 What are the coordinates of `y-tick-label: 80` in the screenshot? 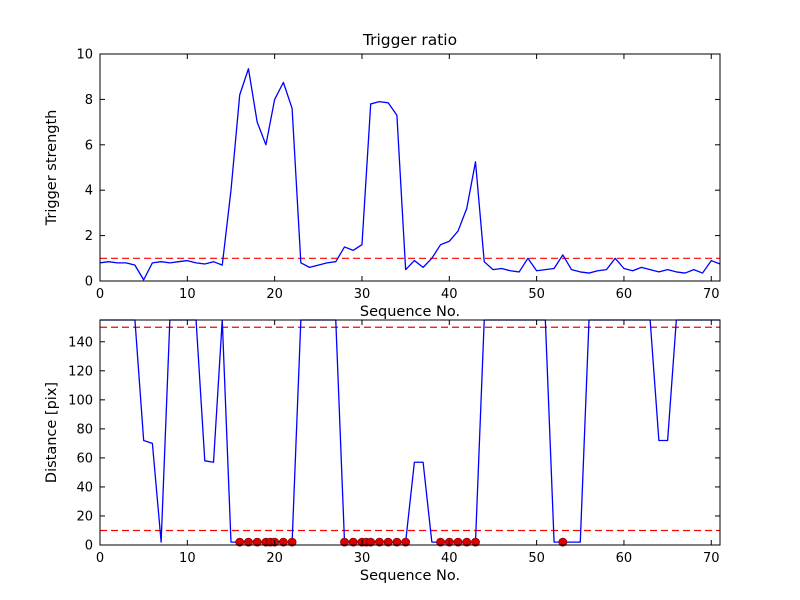 It's located at (84, 429).